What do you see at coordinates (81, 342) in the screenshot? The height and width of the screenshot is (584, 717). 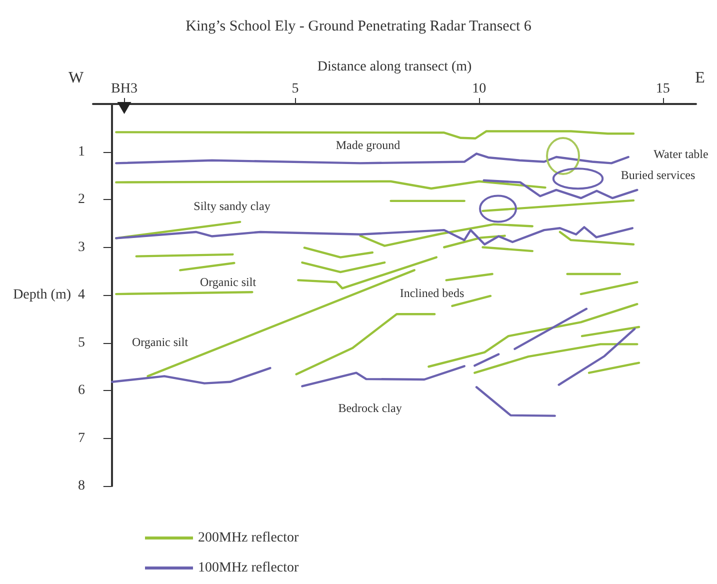 I see `y-tick-label: 5` at bounding box center [81, 342].